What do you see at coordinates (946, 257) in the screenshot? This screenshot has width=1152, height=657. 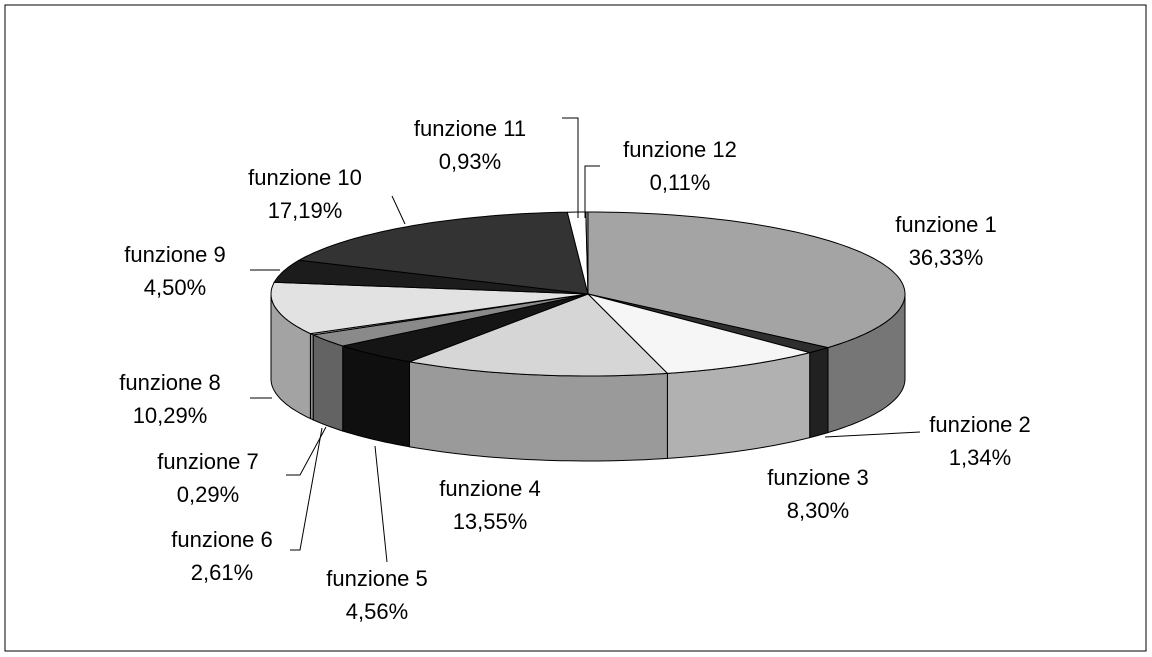 I see `slice-value-label: 36,33%` at bounding box center [946, 257].